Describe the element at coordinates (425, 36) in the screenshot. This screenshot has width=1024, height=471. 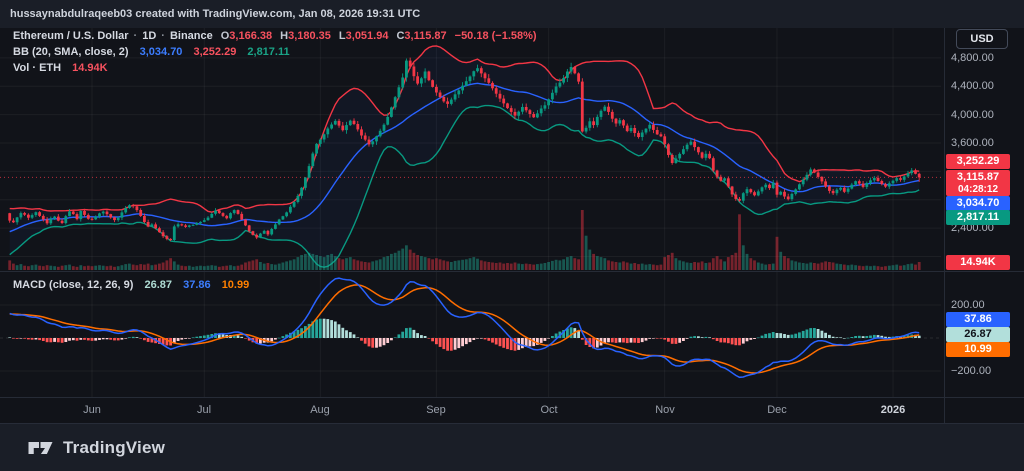
I see `close-value: 3,115.87` at that location.